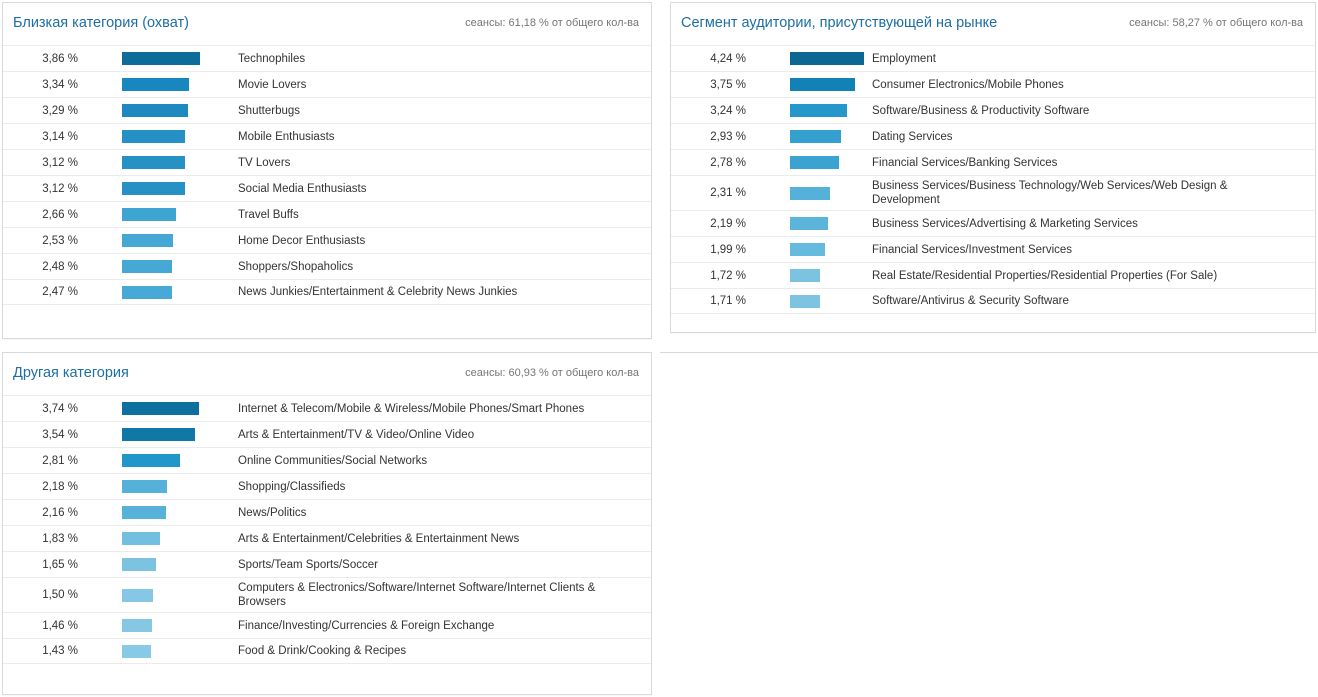 The image size is (1318, 697). I want to click on row-value: 1,46 %, so click(60, 625).